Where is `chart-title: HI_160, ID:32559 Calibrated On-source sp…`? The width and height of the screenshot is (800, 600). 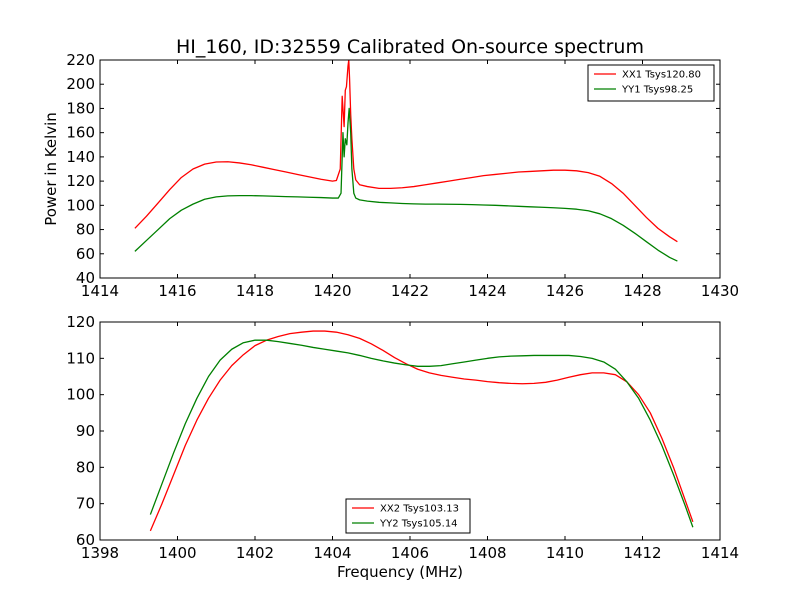 chart-title: HI_160, ID:32559 Calibrated On-source sp… is located at coordinates (410, 47).